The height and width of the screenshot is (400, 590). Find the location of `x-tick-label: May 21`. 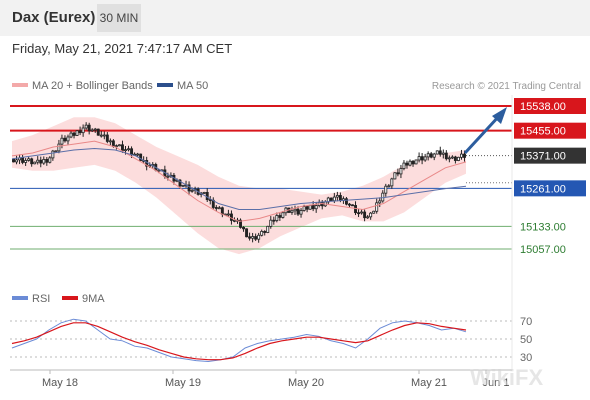

x-tick-label: May 21 is located at coordinates (429, 383).